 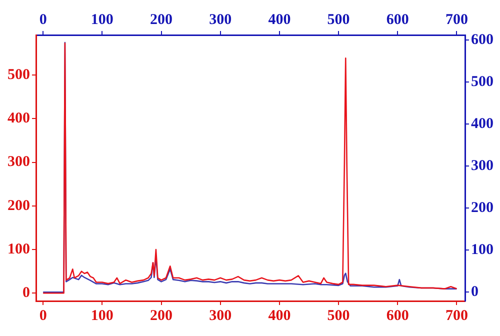 I want to click on x2-tick-label: 600, so click(x=397, y=20).